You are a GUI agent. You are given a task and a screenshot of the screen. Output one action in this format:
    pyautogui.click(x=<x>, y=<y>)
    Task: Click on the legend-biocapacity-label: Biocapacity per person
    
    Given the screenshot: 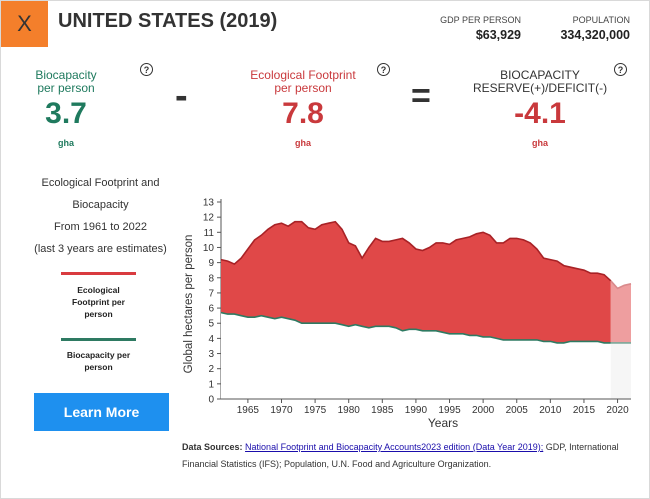 What is the action you would take?
    pyautogui.click(x=98, y=361)
    